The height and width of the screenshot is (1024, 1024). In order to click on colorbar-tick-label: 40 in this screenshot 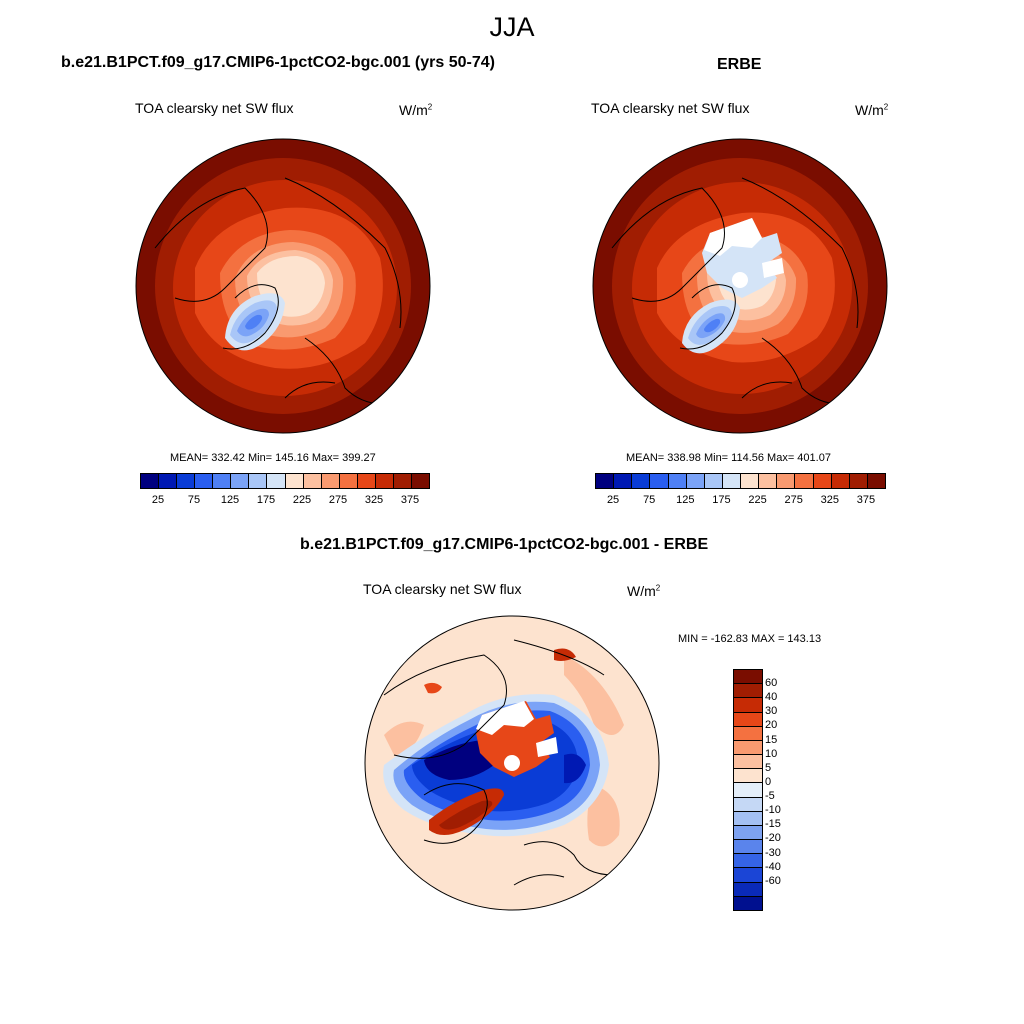, I will do `click(771, 697)`.